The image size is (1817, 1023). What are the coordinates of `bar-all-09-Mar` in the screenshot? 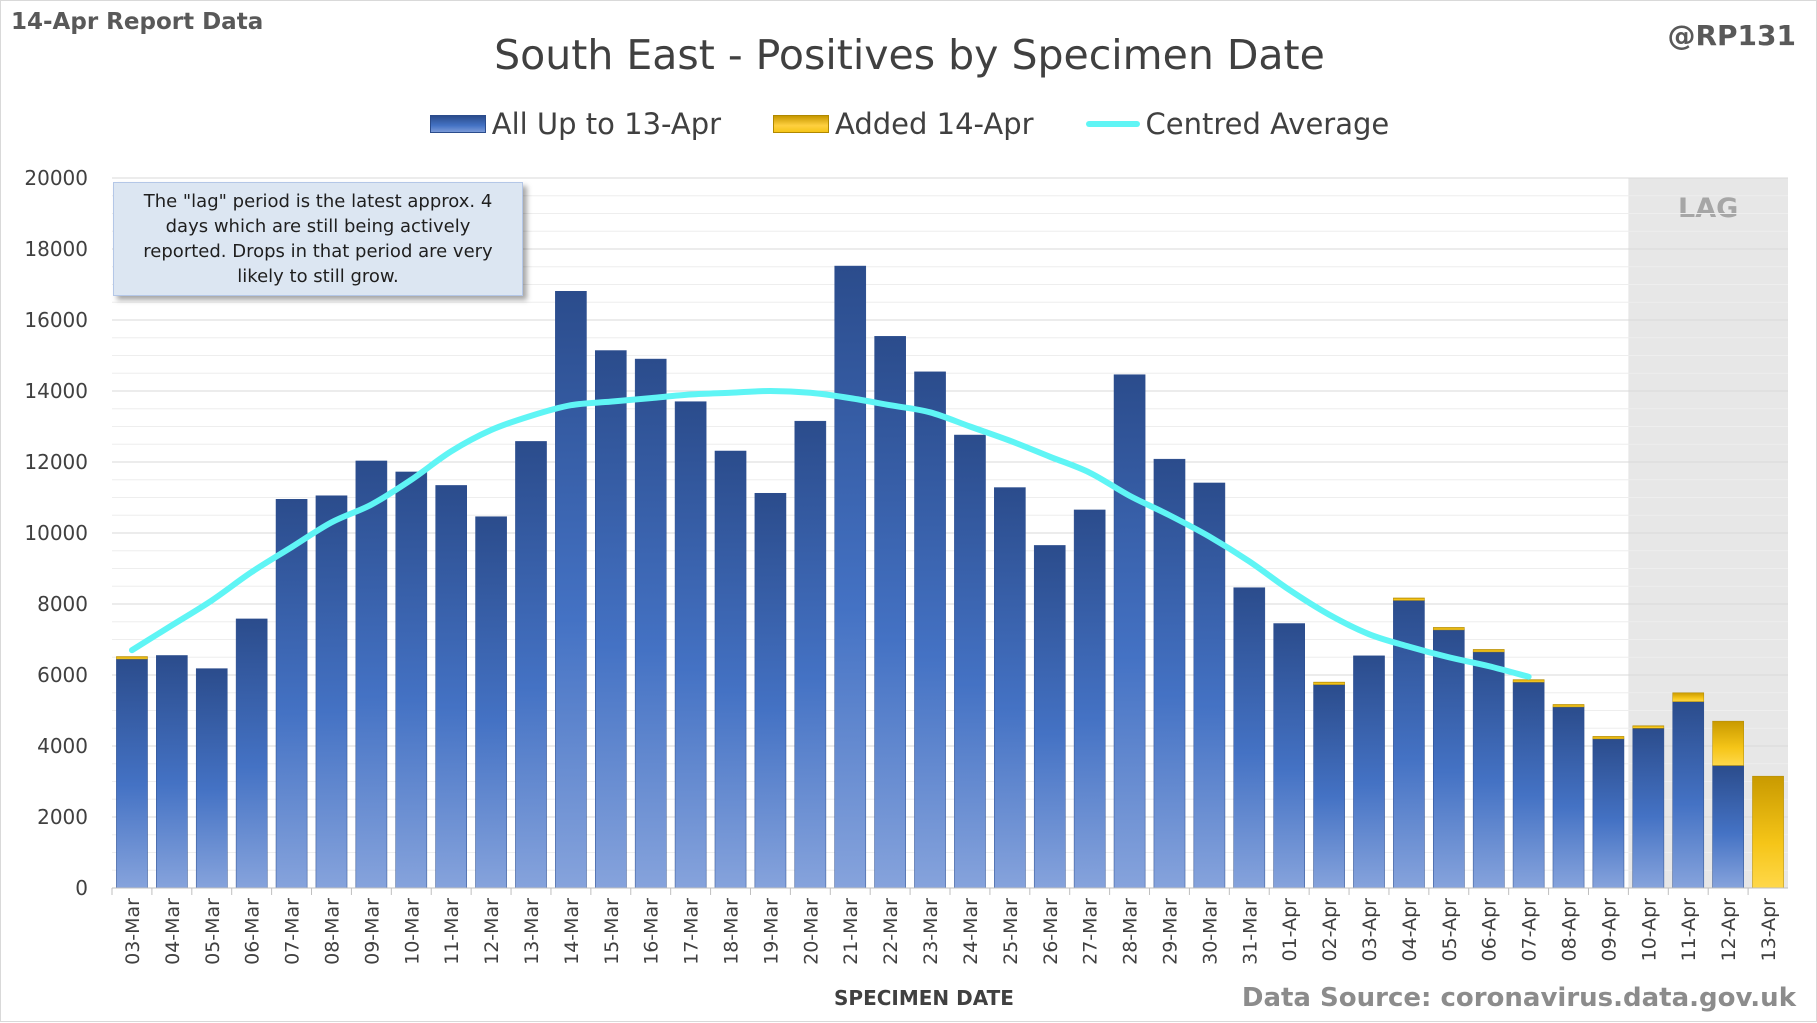 It's located at (371, 674).